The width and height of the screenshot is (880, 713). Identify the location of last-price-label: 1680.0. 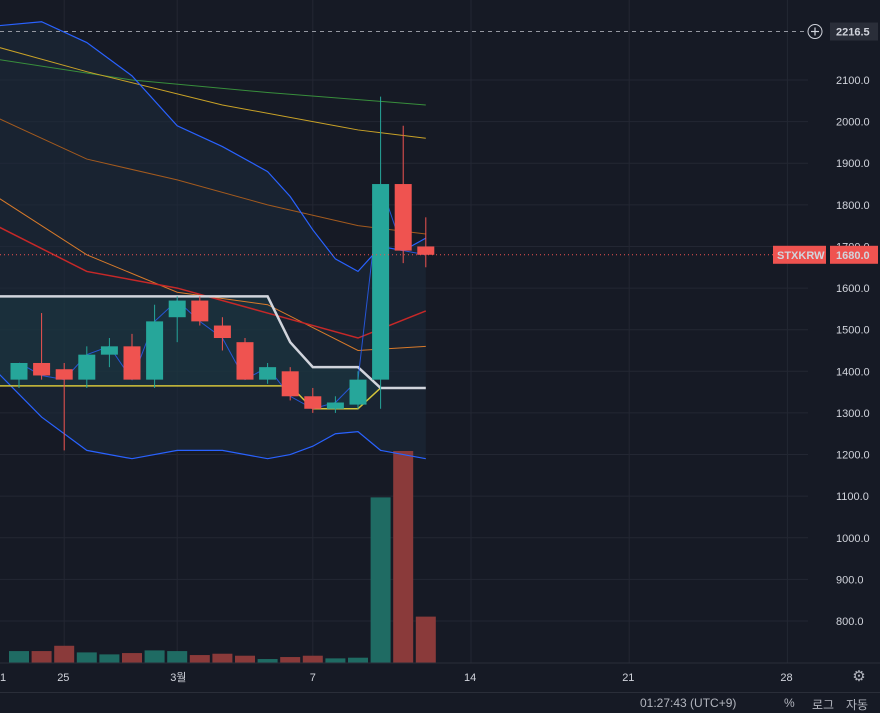
(853, 256).